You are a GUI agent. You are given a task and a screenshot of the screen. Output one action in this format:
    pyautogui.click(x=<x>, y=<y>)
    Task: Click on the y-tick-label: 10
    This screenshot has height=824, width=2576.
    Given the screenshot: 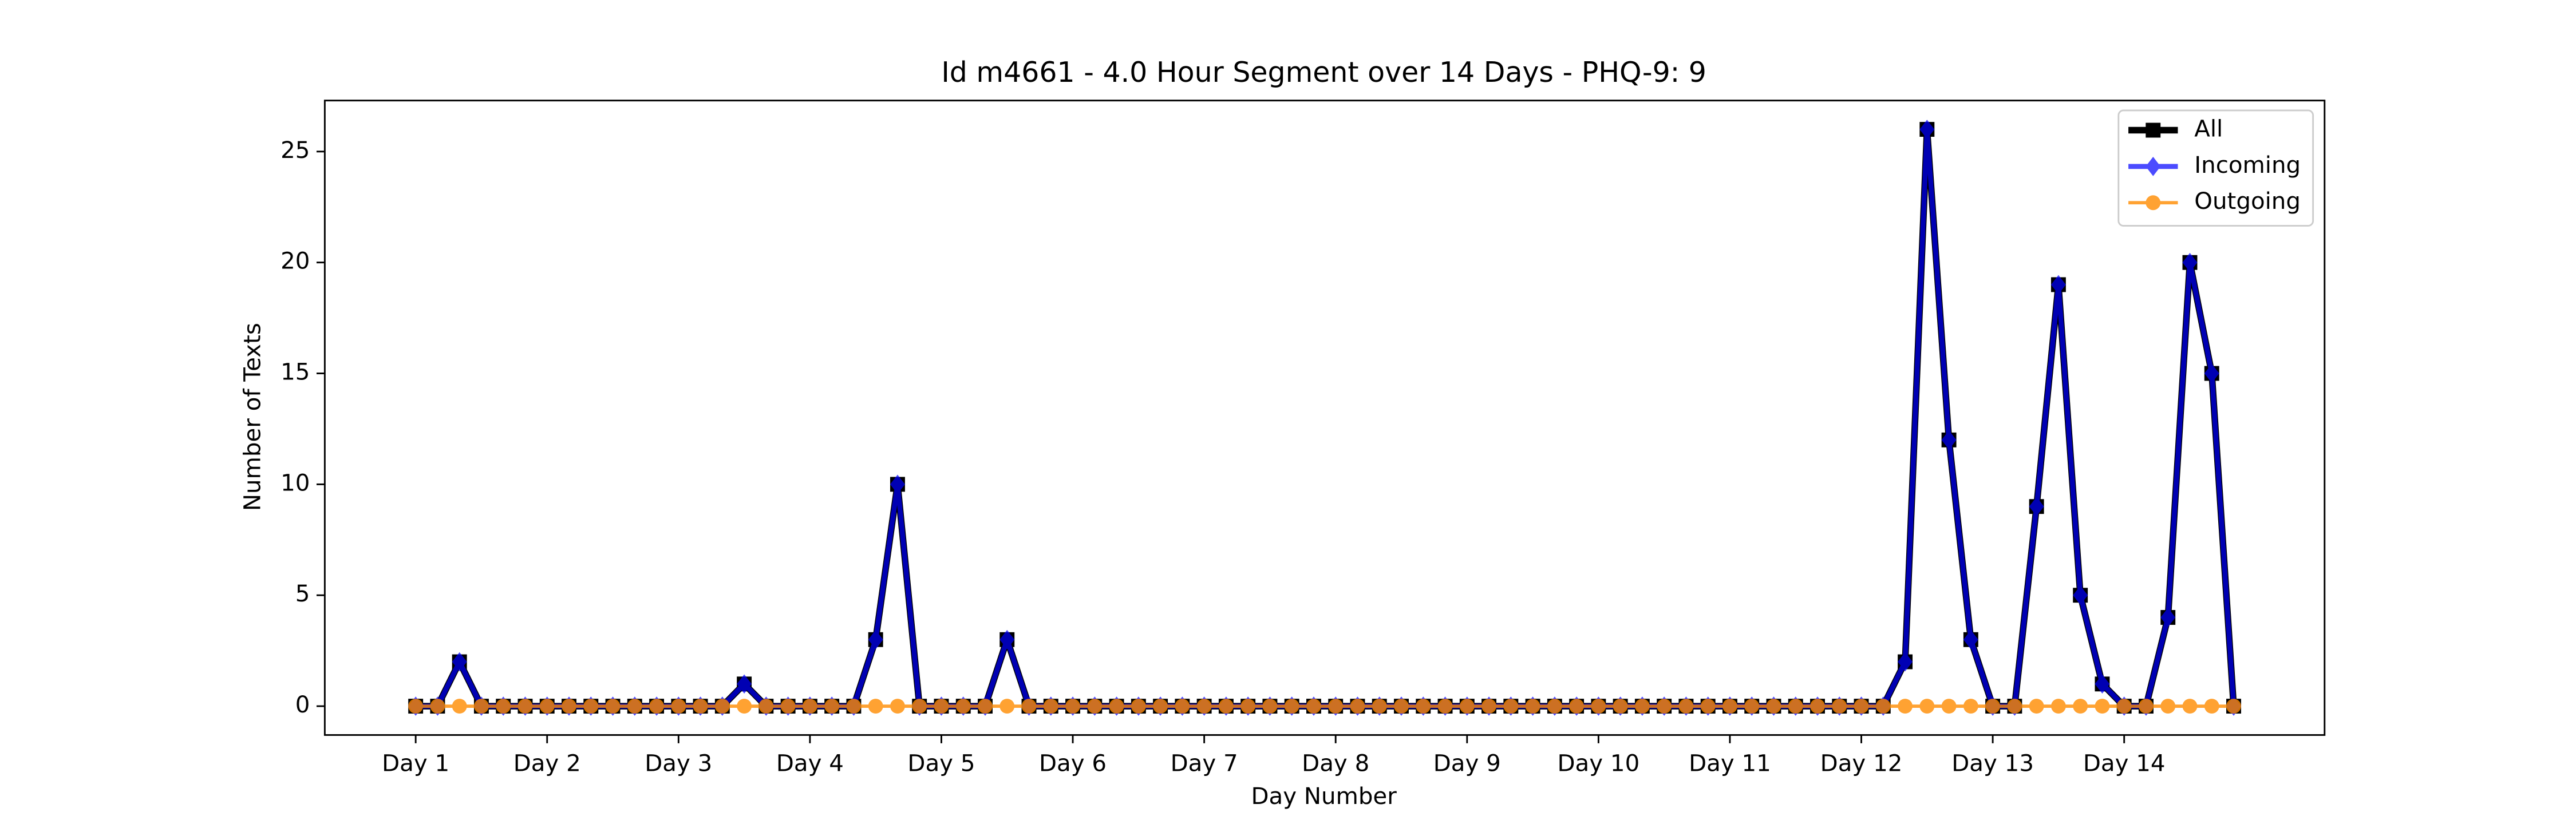 What is the action you would take?
    pyautogui.click(x=295, y=482)
    